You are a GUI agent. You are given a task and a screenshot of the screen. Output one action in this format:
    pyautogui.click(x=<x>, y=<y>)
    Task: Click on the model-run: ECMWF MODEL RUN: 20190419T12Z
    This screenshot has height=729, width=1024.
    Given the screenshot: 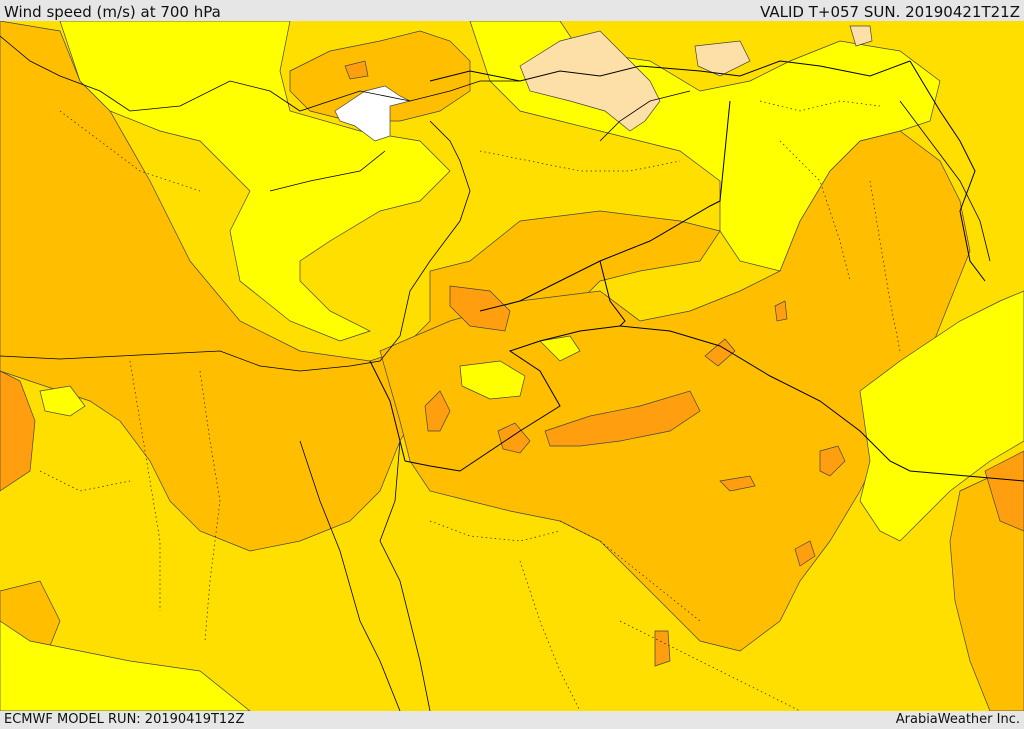 What is the action you would take?
    pyautogui.click(x=124, y=719)
    